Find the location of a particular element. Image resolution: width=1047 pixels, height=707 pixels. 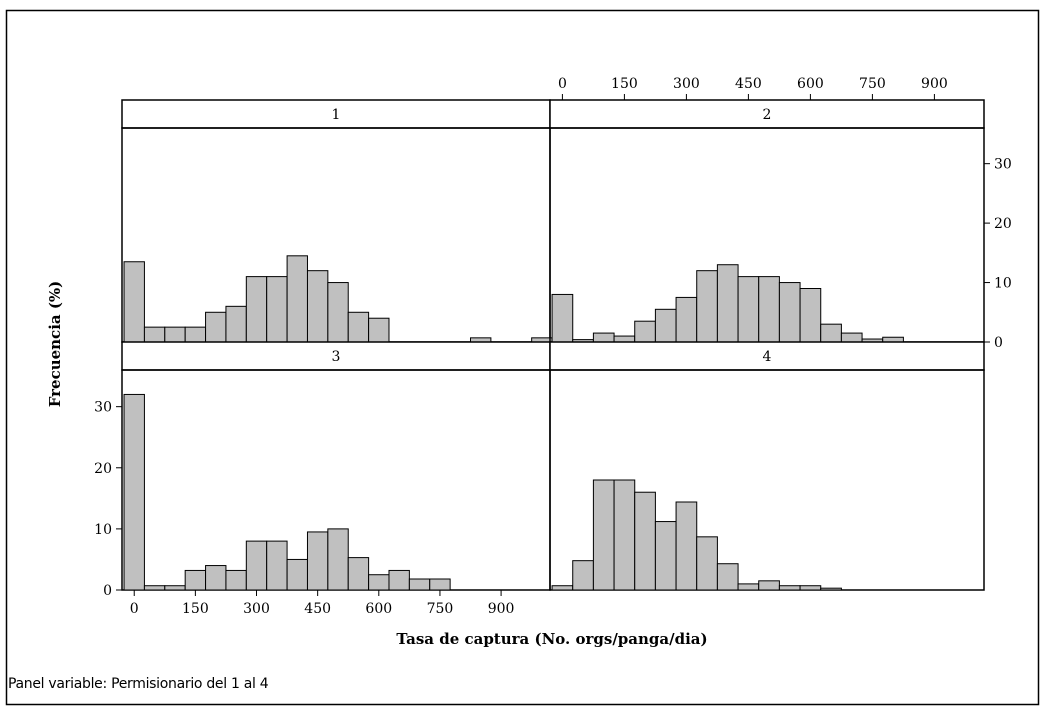

panel-strip-label: 2 is located at coordinates (767, 115).